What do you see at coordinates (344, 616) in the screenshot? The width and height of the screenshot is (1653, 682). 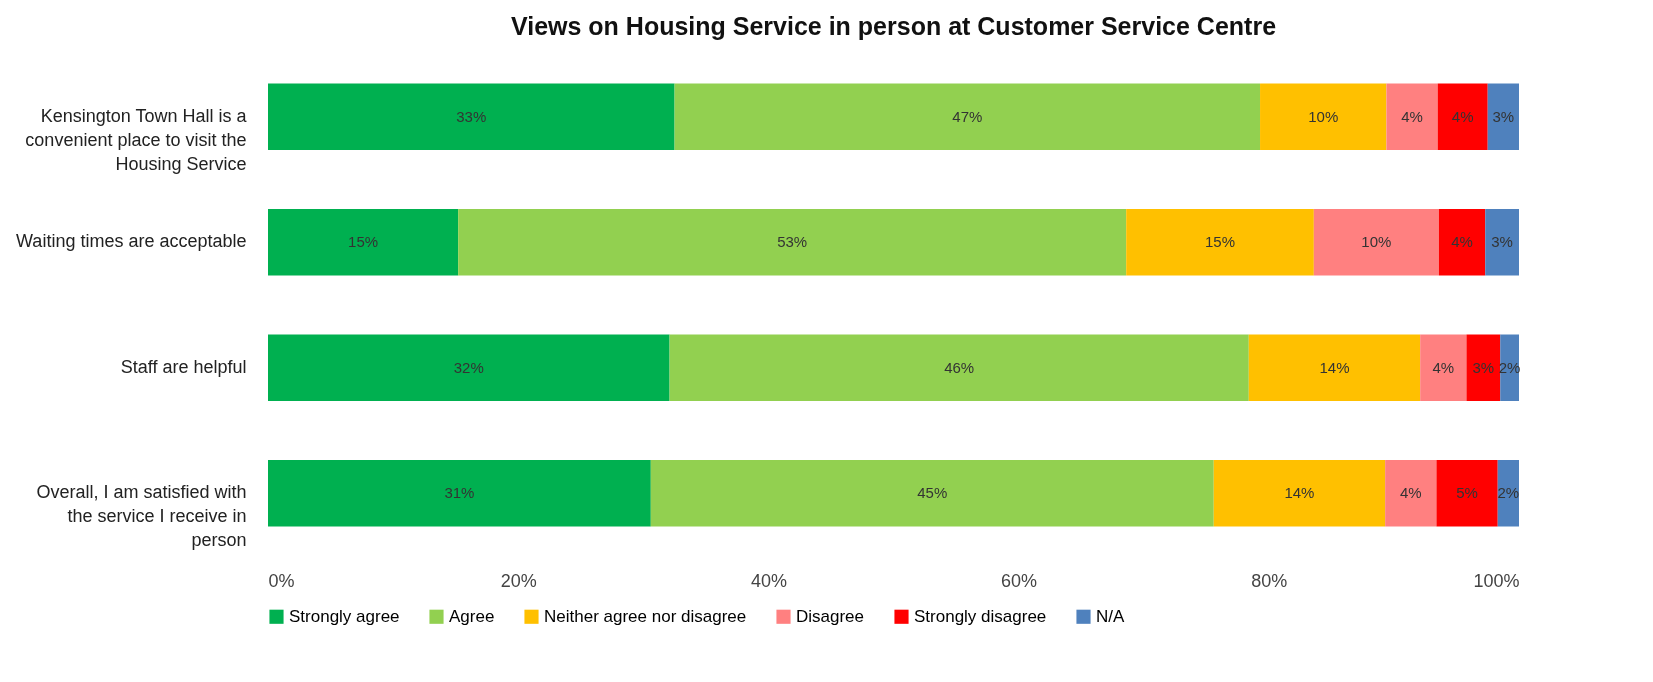 I see `legend-label: Strongly agree` at bounding box center [344, 616].